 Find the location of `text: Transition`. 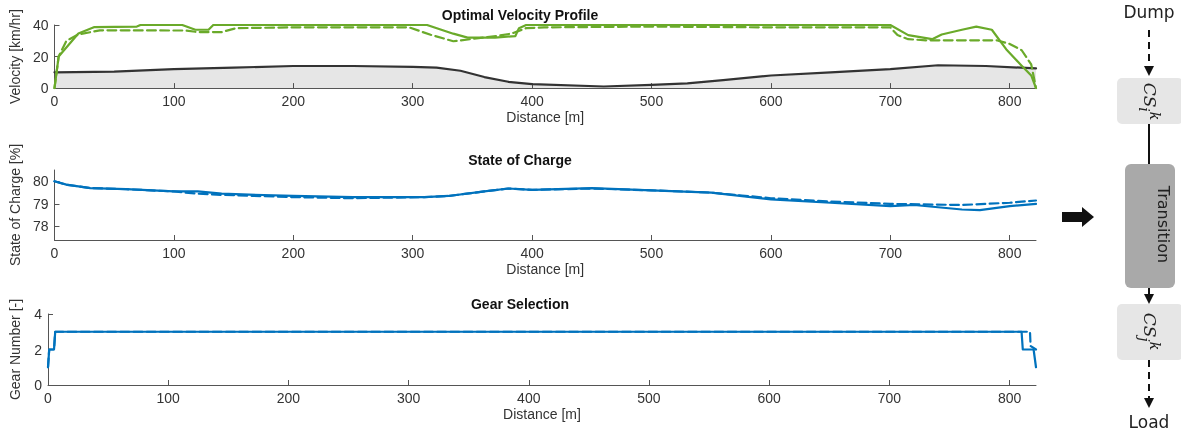

text: Transition is located at coordinates (1164, 224).